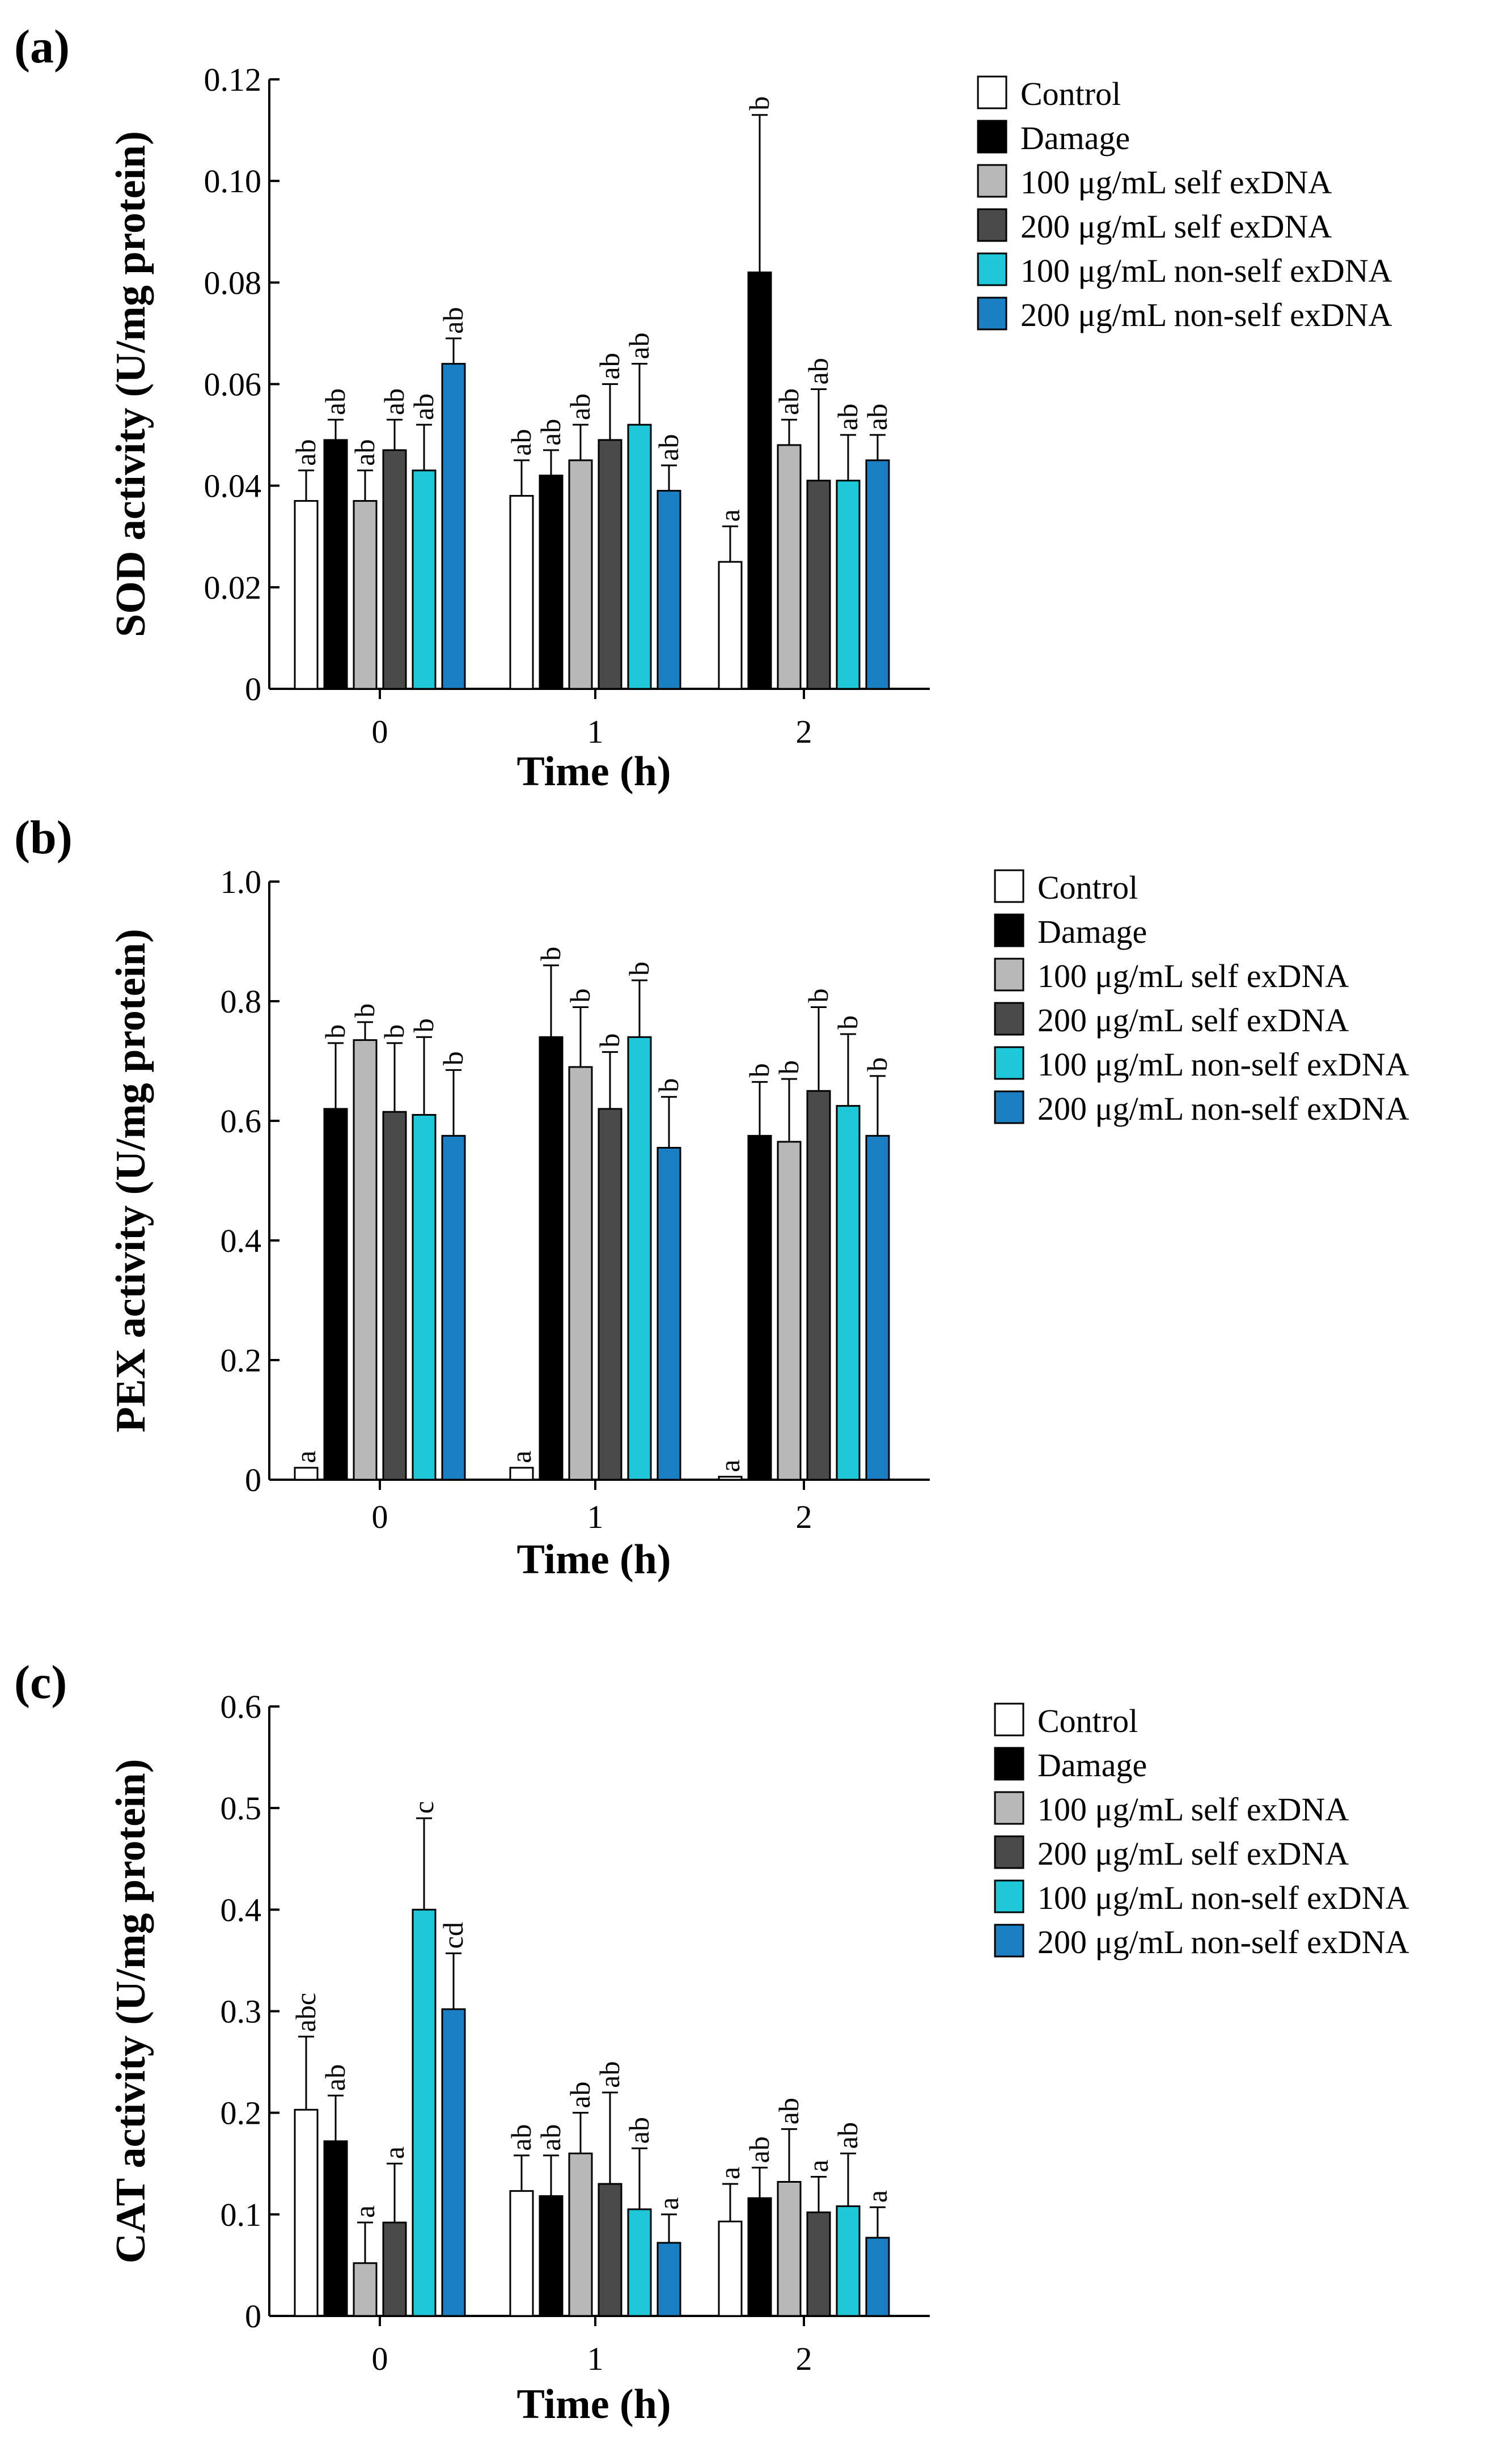  Describe the element at coordinates (241, 2113) in the screenshot. I see `y-tick-label: 0.2` at that location.